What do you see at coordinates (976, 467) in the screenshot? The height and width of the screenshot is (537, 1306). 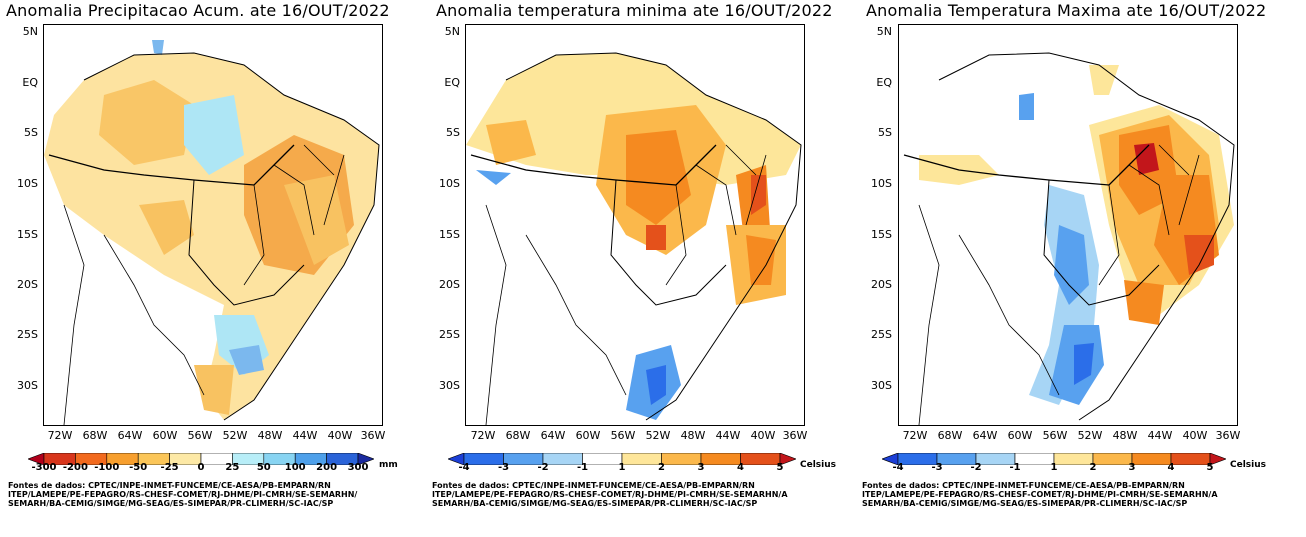 I see `colorbar-tick-label: -2` at bounding box center [976, 467].